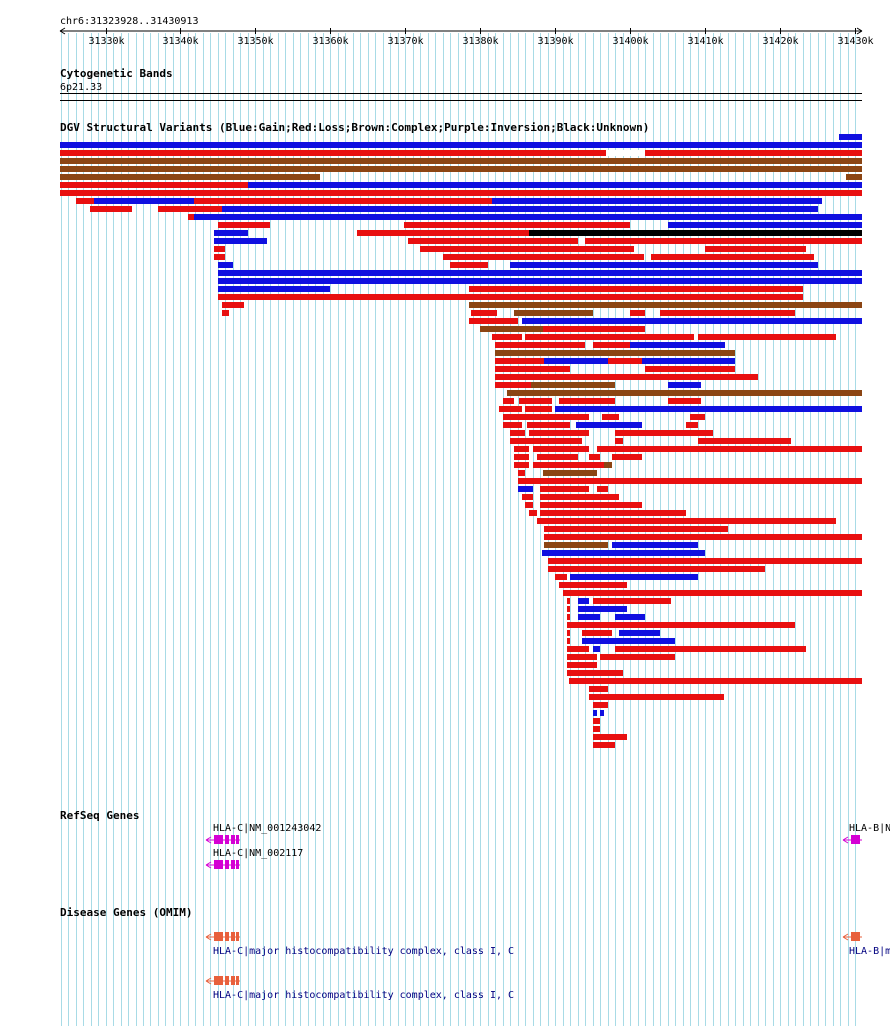  What do you see at coordinates (267, 828) in the screenshot?
I see `refseq-gene-label: HLA-C|NM_001243042` at bounding box center [267, 828].